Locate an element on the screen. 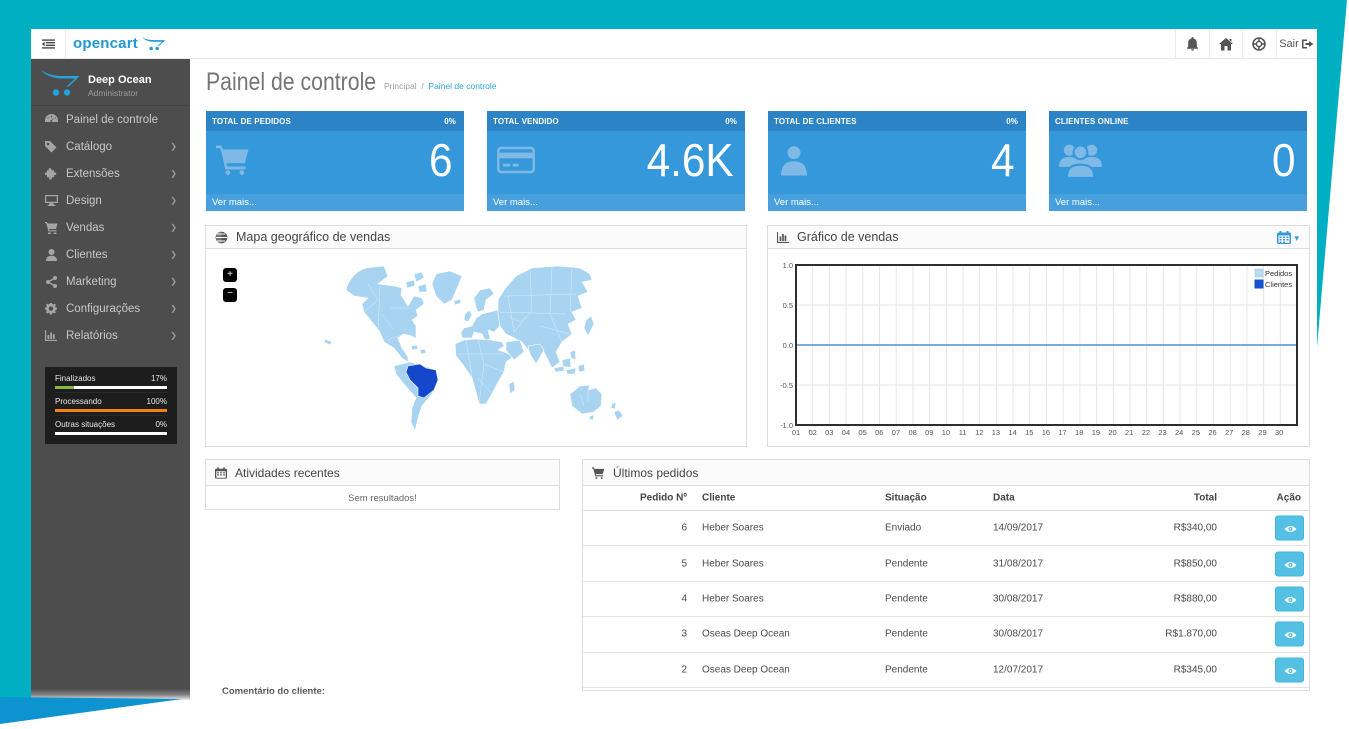 The height and width of the screenshot is (729, 1349). svg-text: 02 is located at coordinates (812, 432).